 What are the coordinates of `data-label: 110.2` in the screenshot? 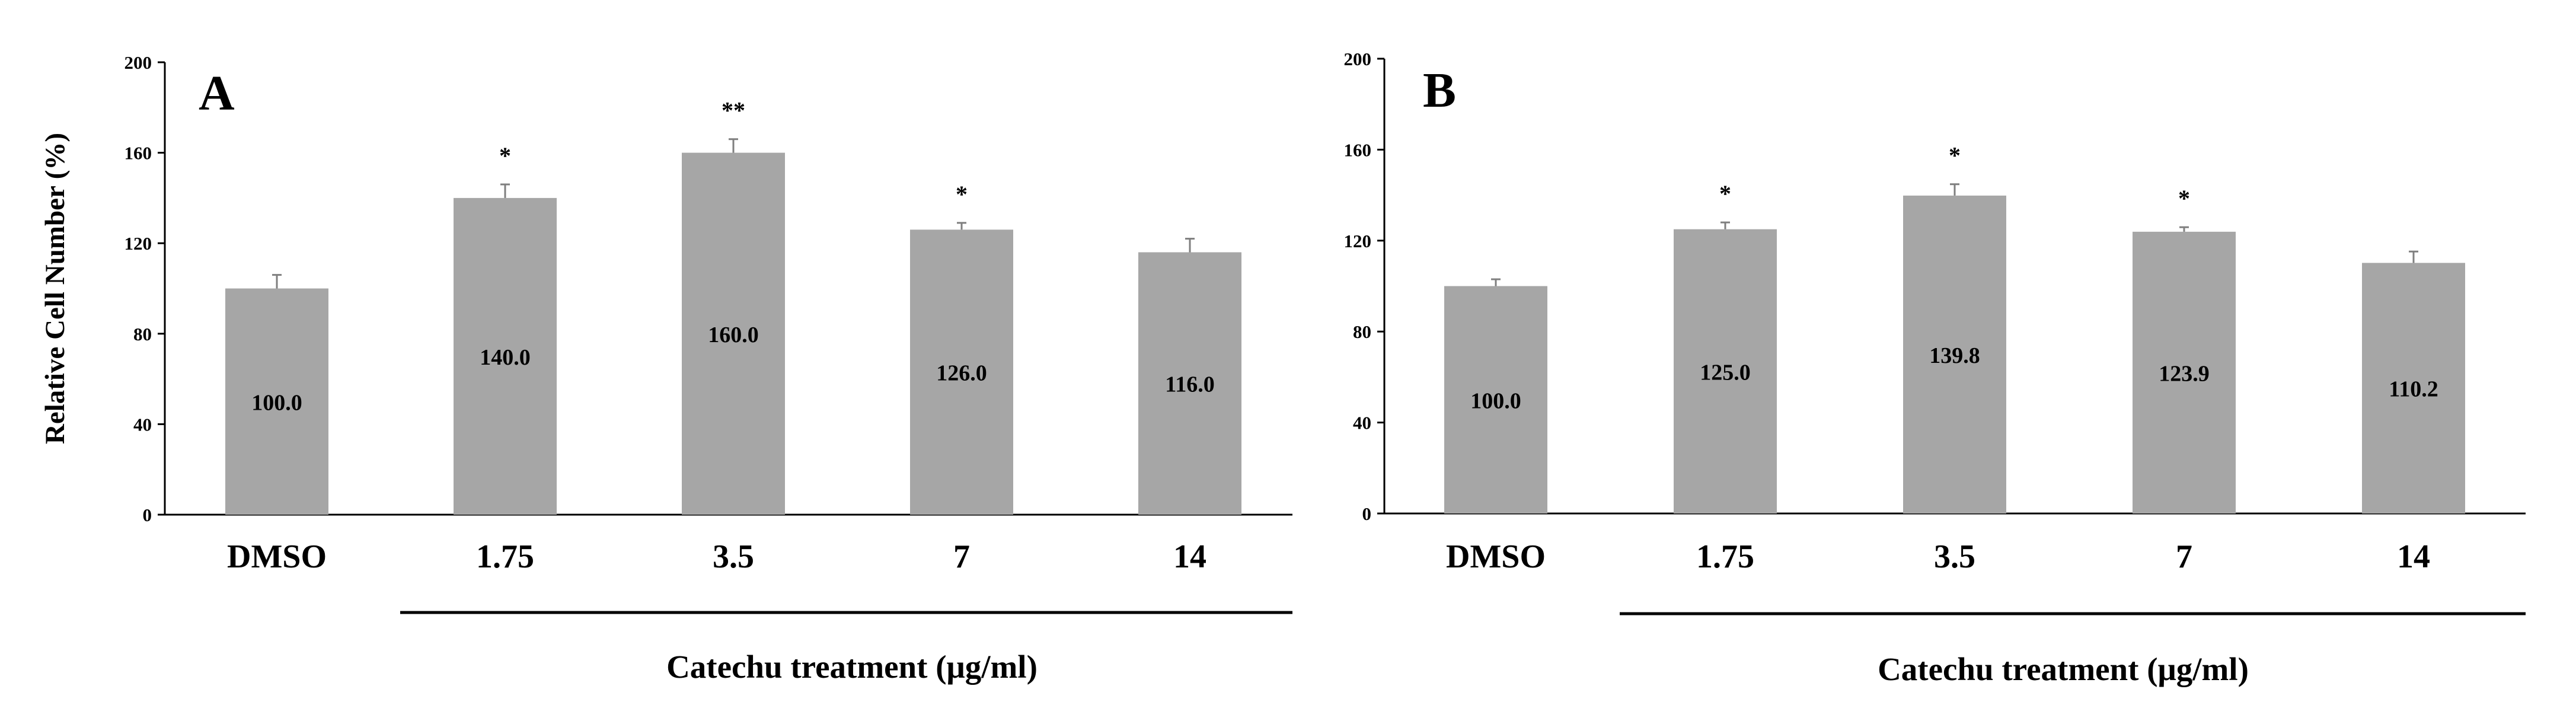 It's located at (2413, 389).